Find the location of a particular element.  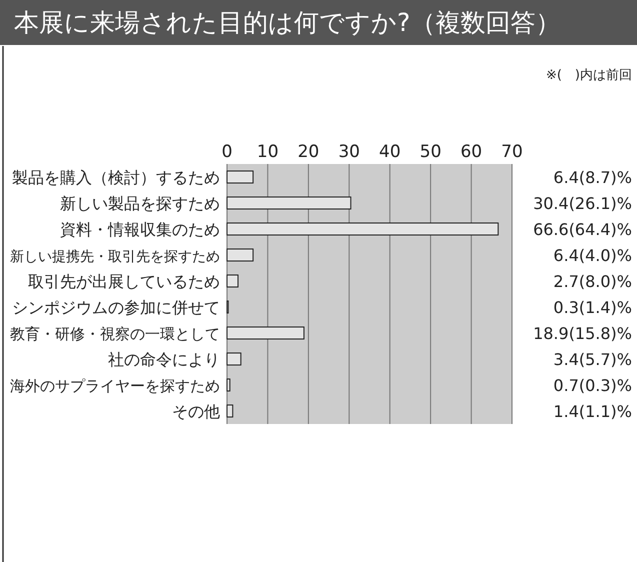

data-label: 0.3(1.4)% is located at coordinates (592, 307).